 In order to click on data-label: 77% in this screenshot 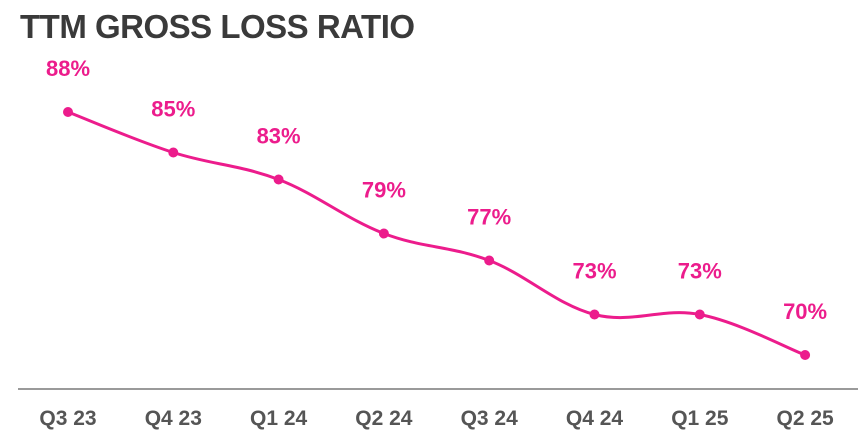, I will do `click(489, 217)`.